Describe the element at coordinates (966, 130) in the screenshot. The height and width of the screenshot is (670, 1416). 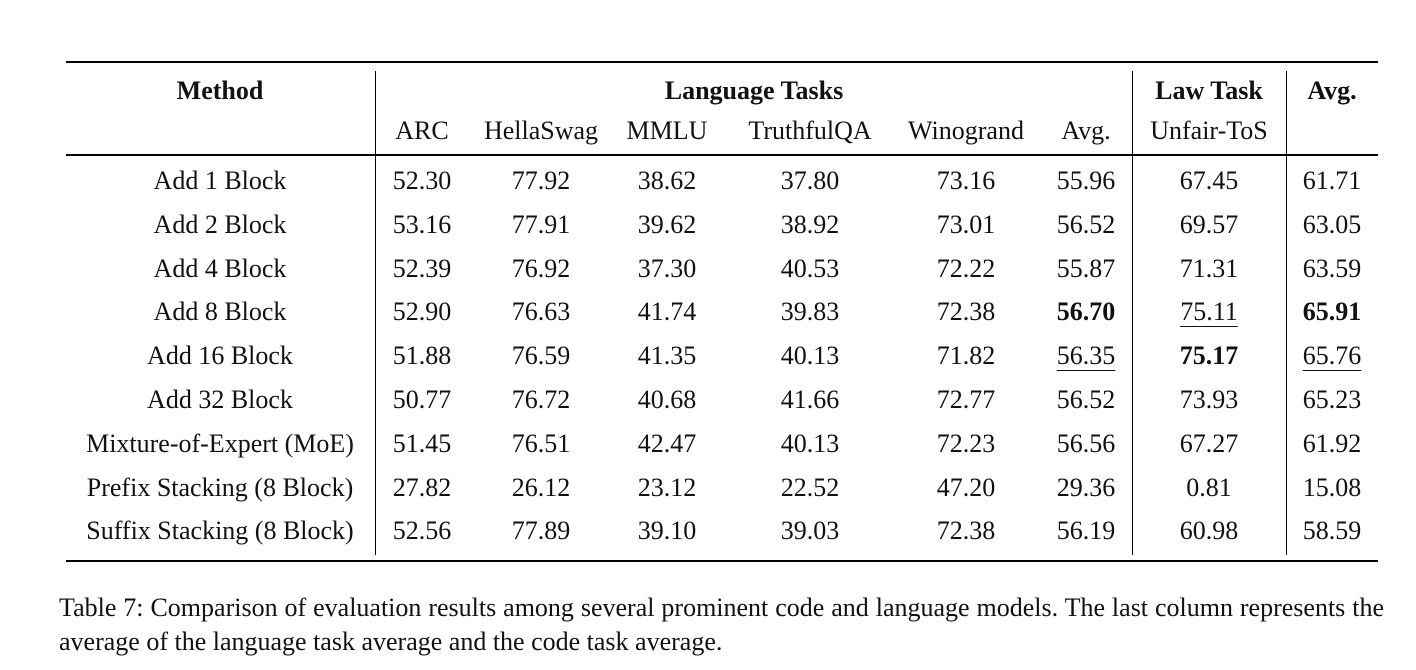
I see `column-header: Winogrand` at that location.